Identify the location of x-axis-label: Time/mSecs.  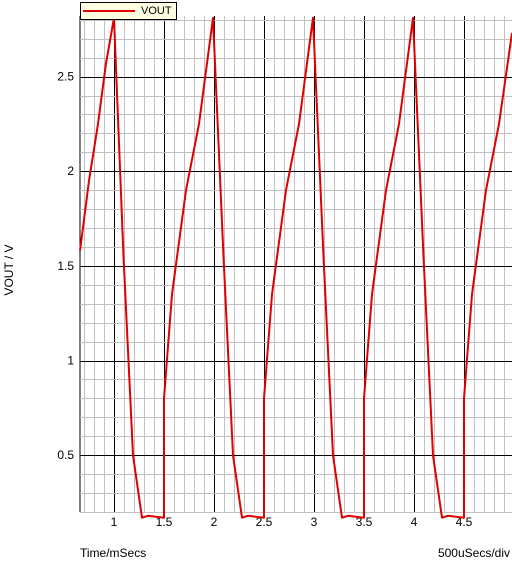
(113, 553).